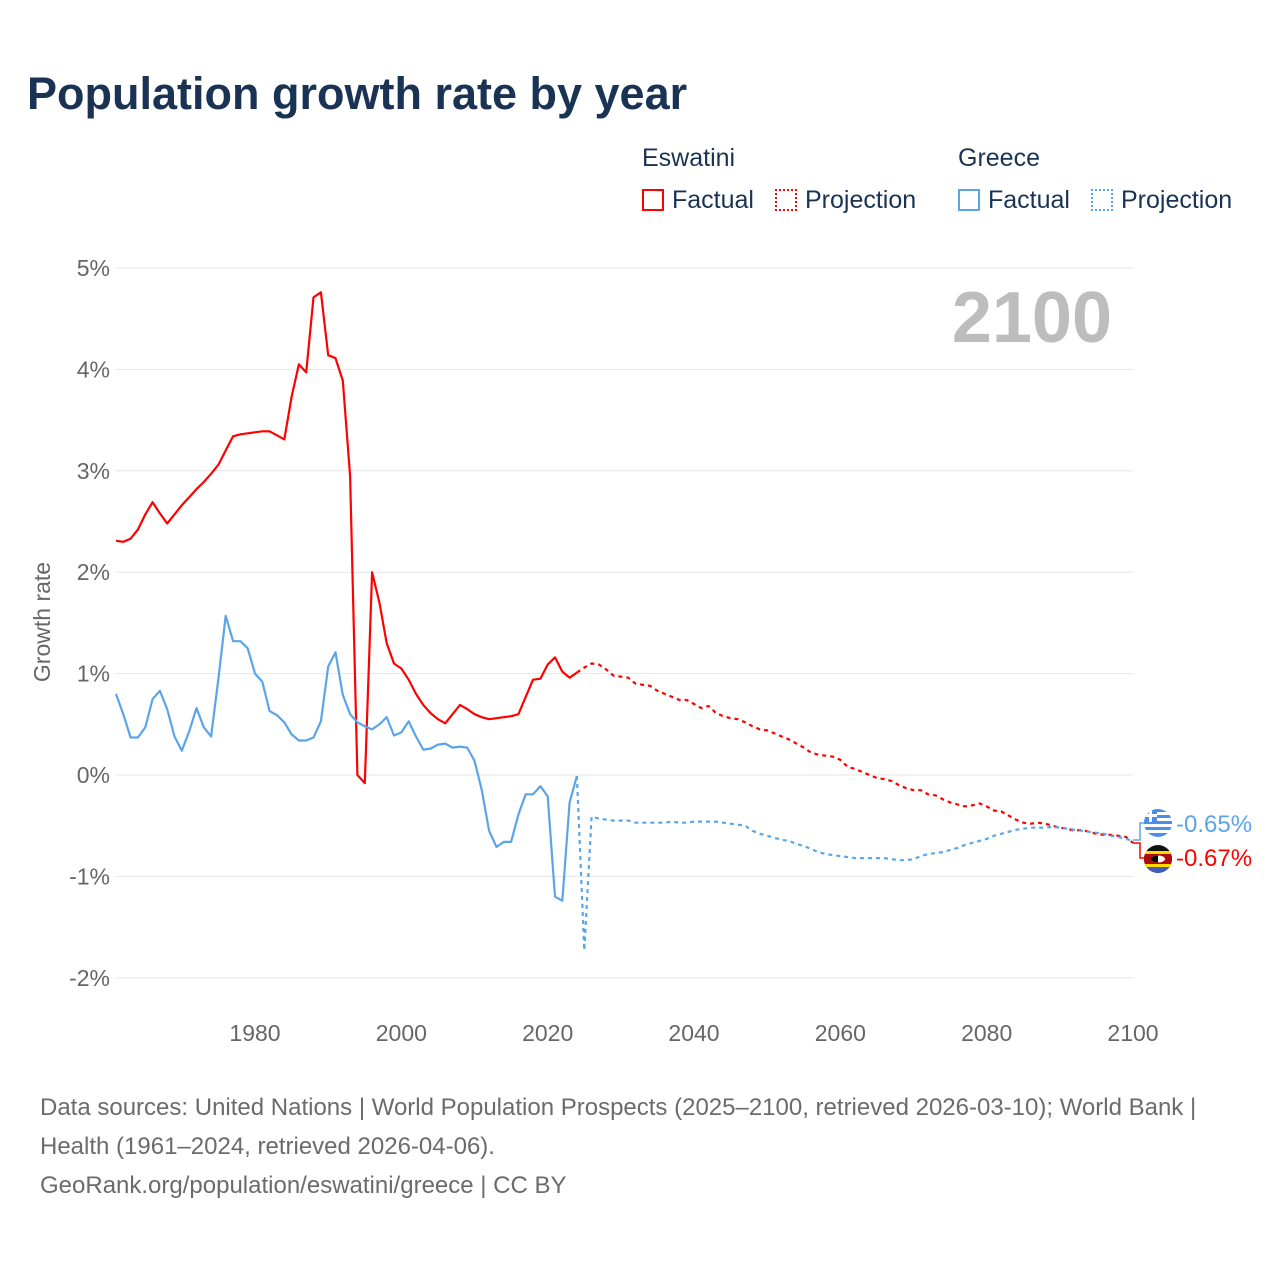  What do you see at coordinates (93, 572) in the screenshot?
I see `y-tick-label: 2%` at bounding box center [93, 572].